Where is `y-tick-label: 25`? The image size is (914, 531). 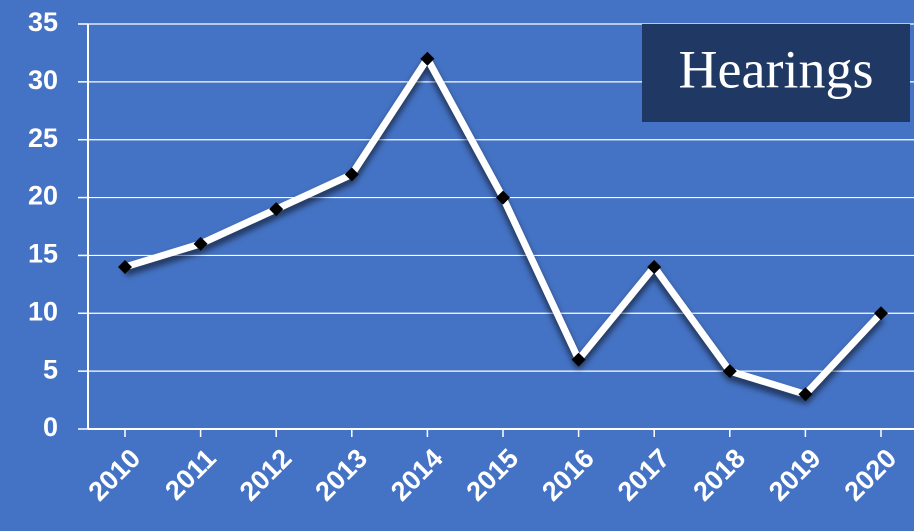
y-tick-label: 25 is located at coordinates (43, 138).